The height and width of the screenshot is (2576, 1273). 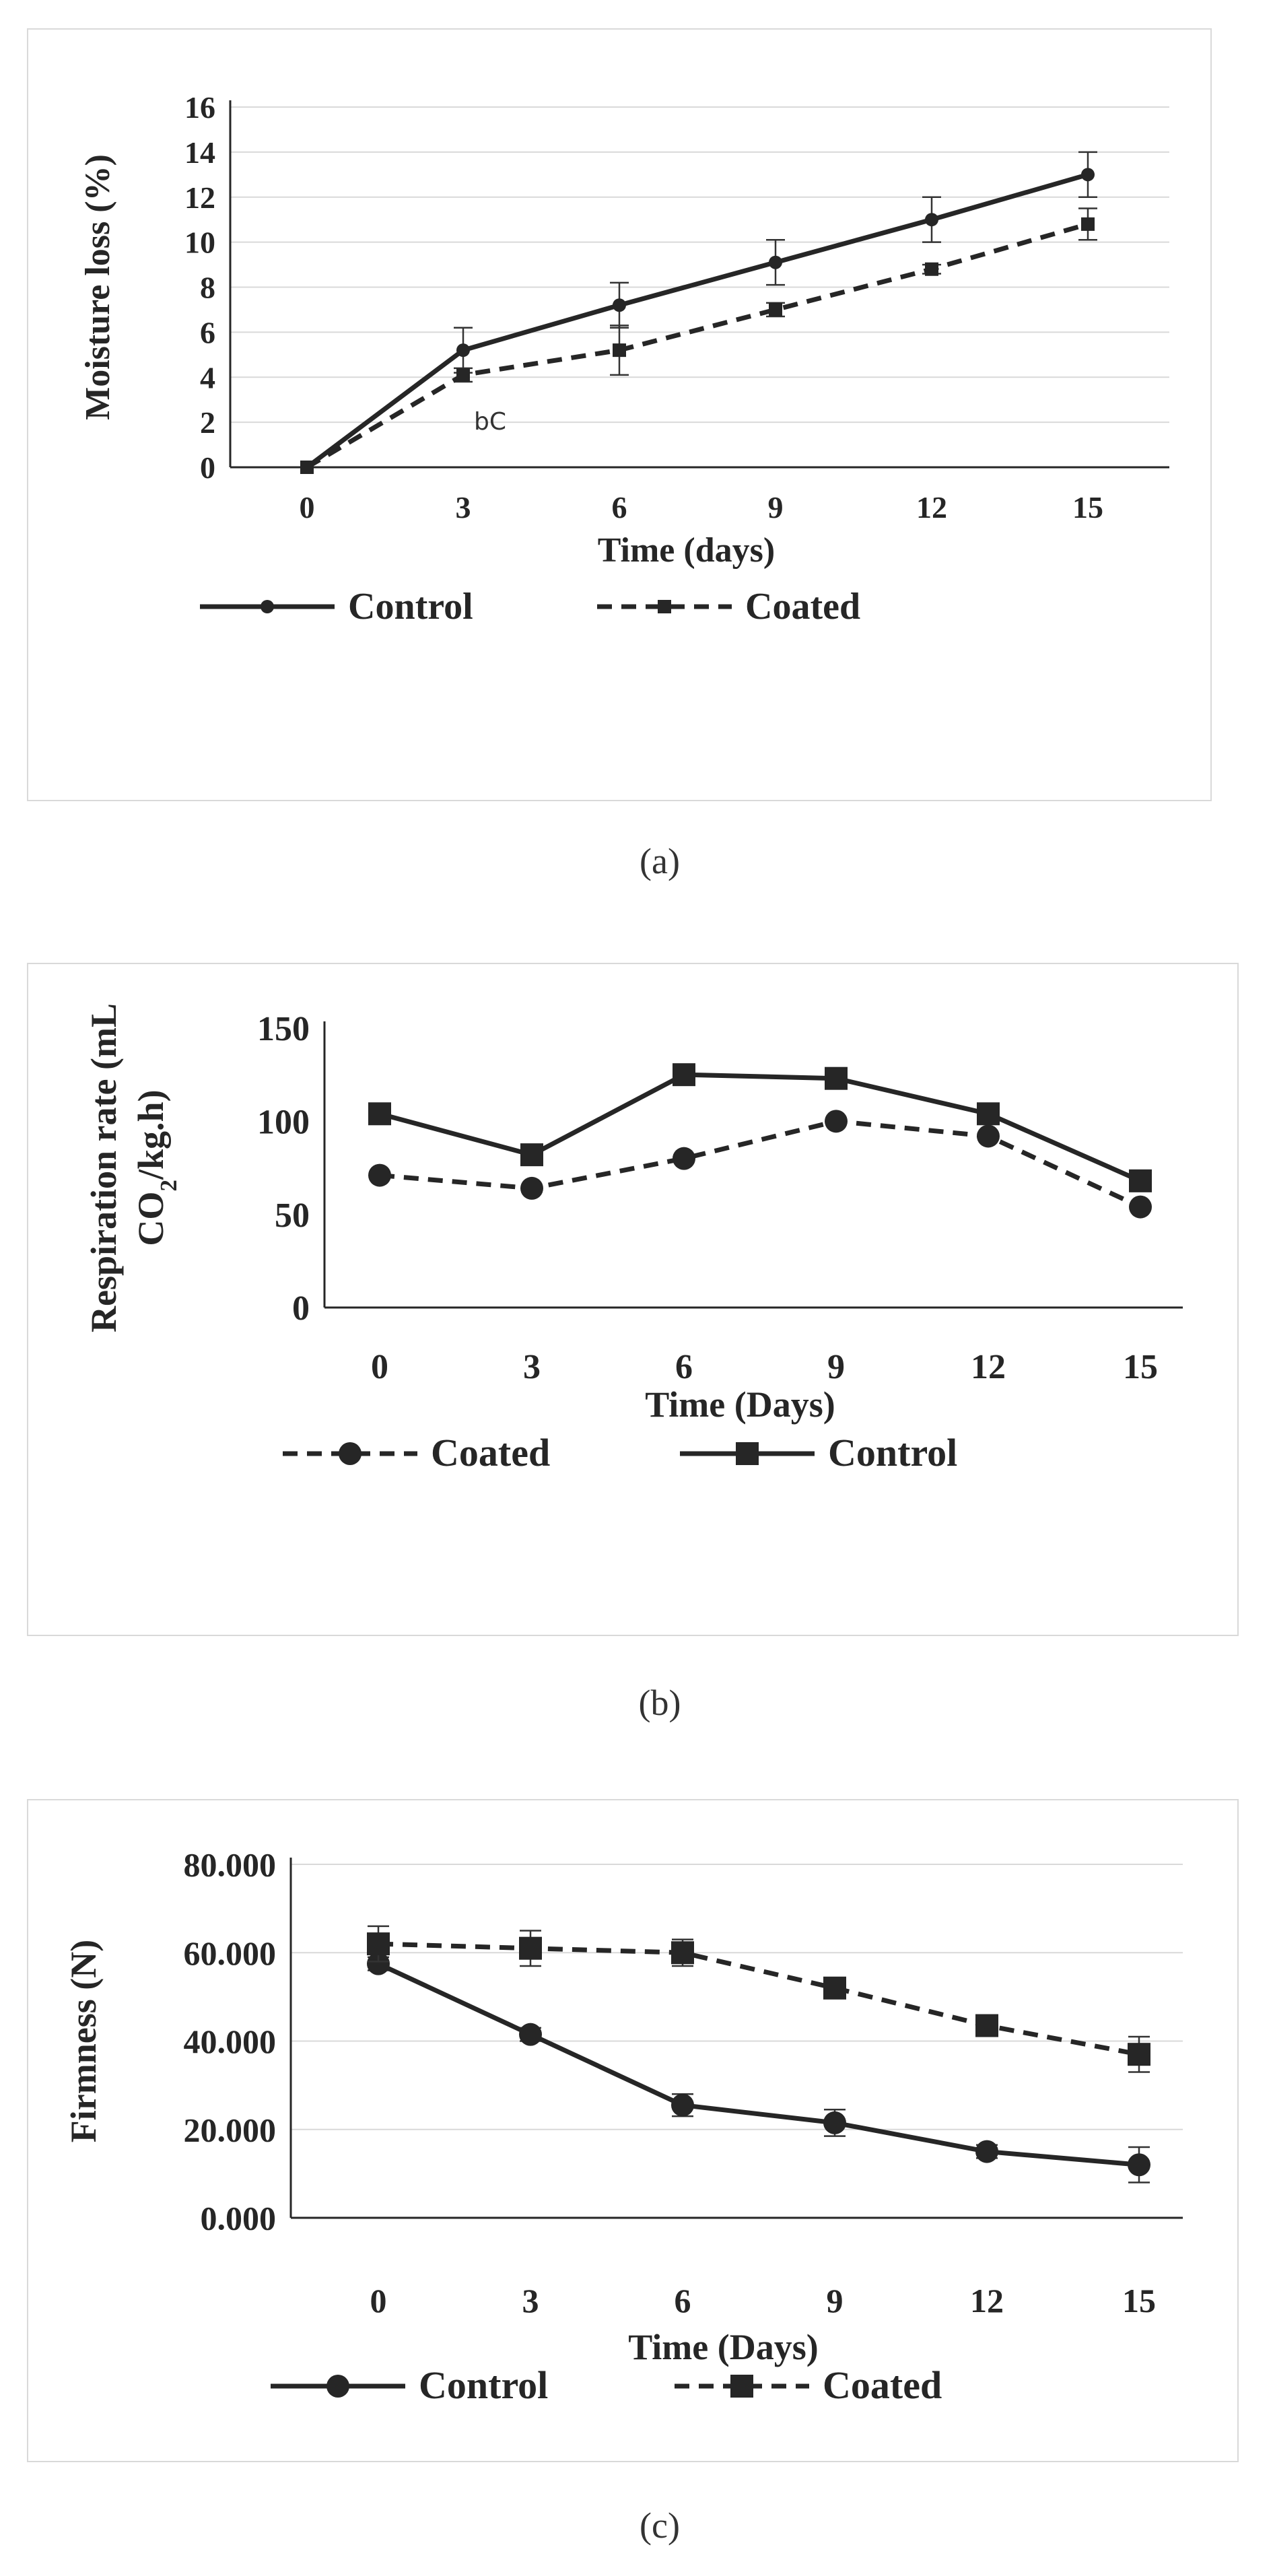 I want to click on caption-c: (c), so click(x=660, y=2525).